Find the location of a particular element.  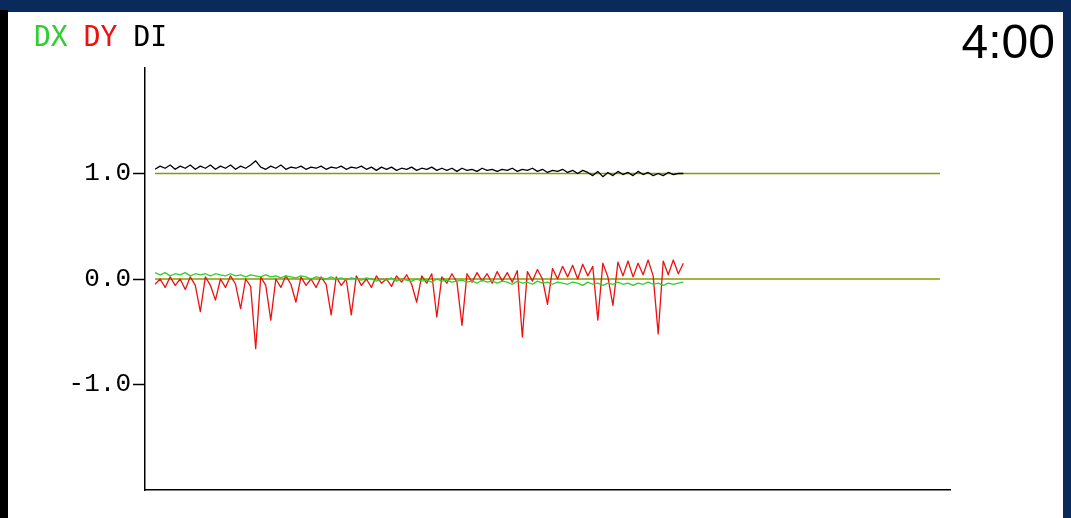

text: 4:00 is located at coordinates (1008, 41).